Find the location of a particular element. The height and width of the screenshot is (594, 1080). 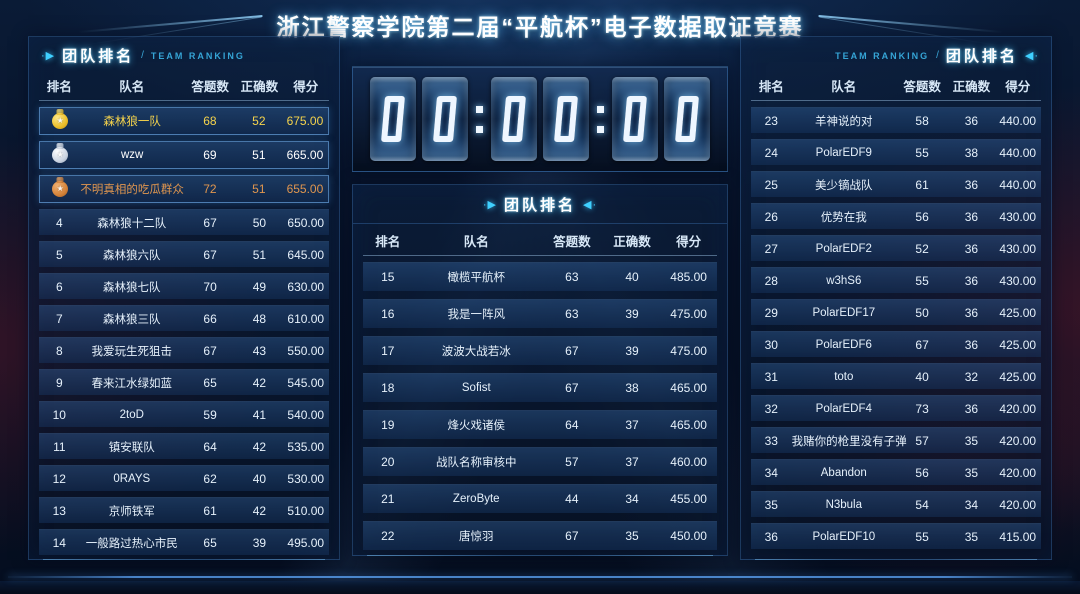

cell-answered: 69 is located at coordinates (210, 155).